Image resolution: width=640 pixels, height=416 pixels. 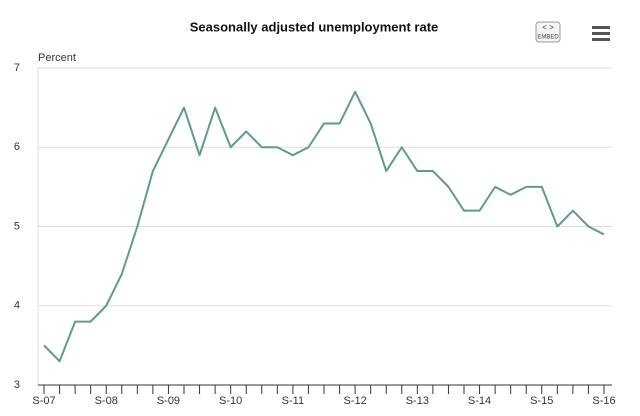 What do you see at coordinates (230, 401) in the screenshot?
I see `x-tick-label: S-10` at bounding box center [230, 401].